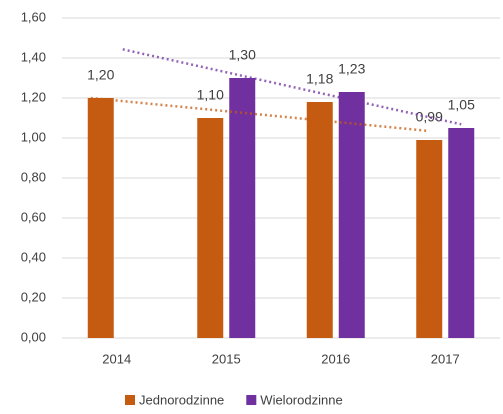 Image resolution: width=503 pixels, height=414 pixels. Describe the element at coordinates (33, 56) in the screenshot. I see `y-tick-label: 1,40` at that location.